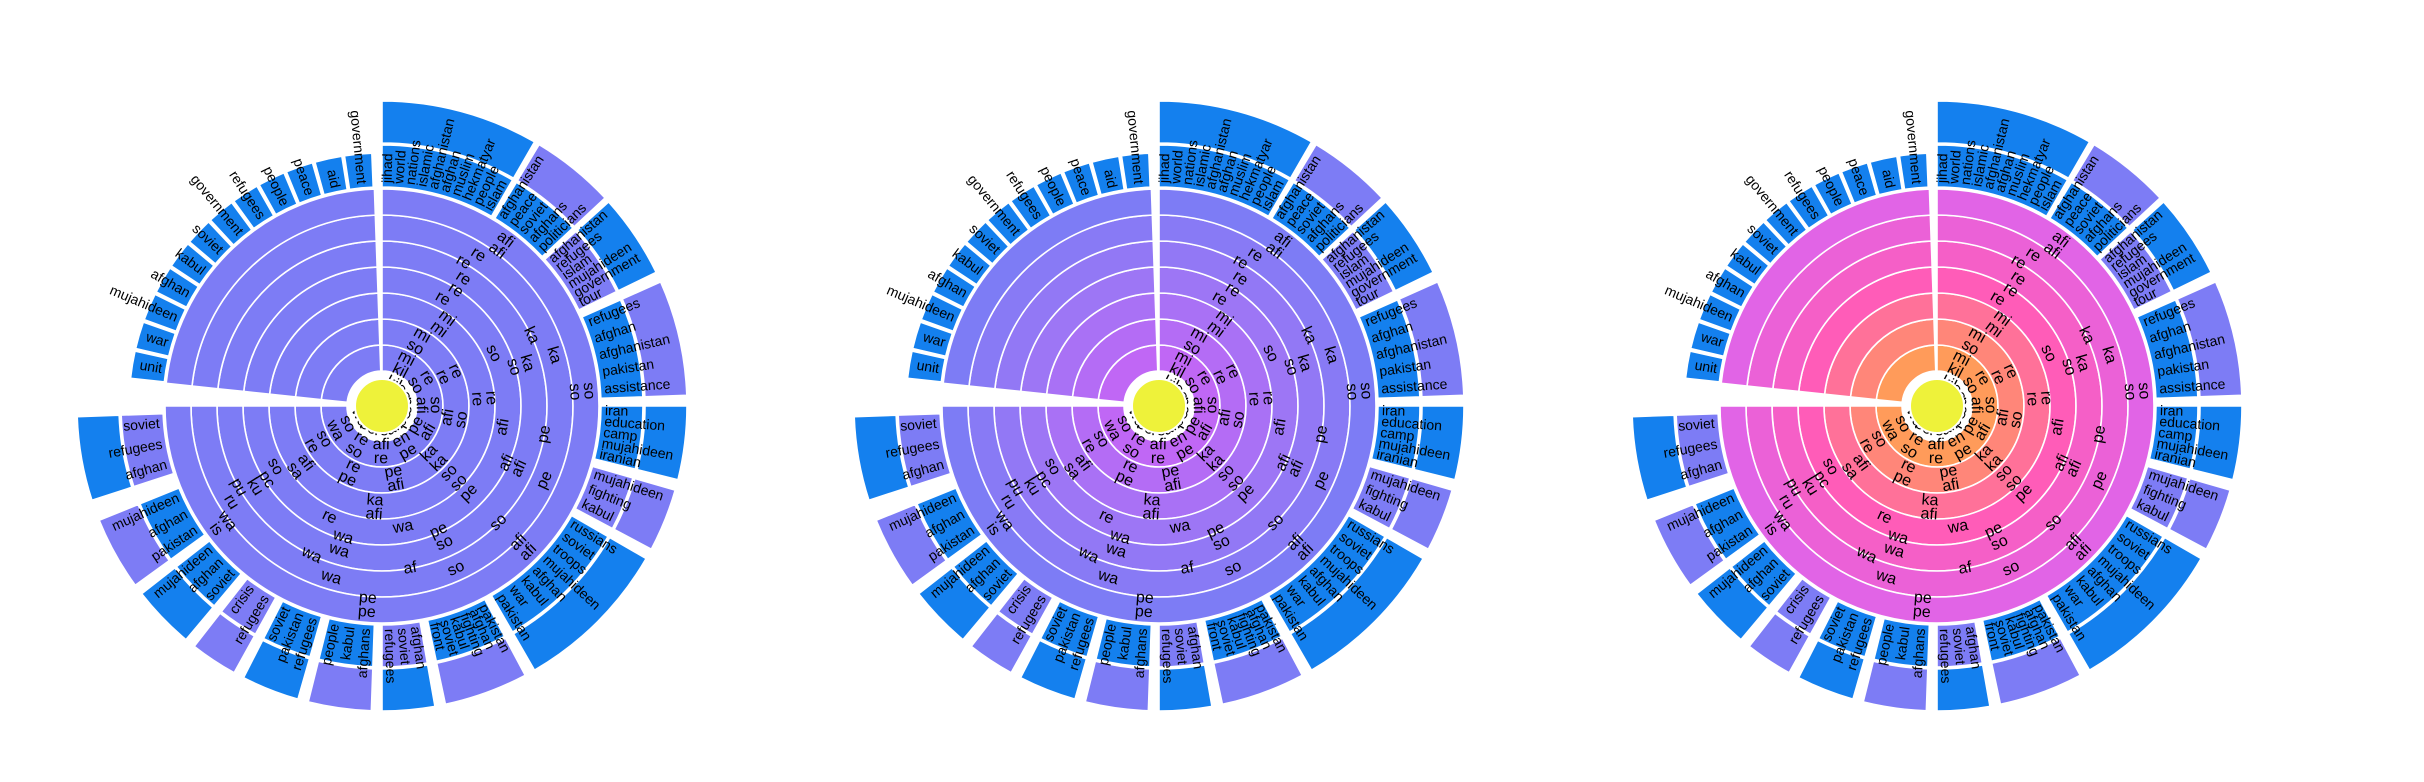 Image resolution: width=2424 pixels, height=782 pixels. What do you see at coordinates (1414, 386) in the screenshot?
I see `leaf-word: assistance` at bounding box center [1414, 386].